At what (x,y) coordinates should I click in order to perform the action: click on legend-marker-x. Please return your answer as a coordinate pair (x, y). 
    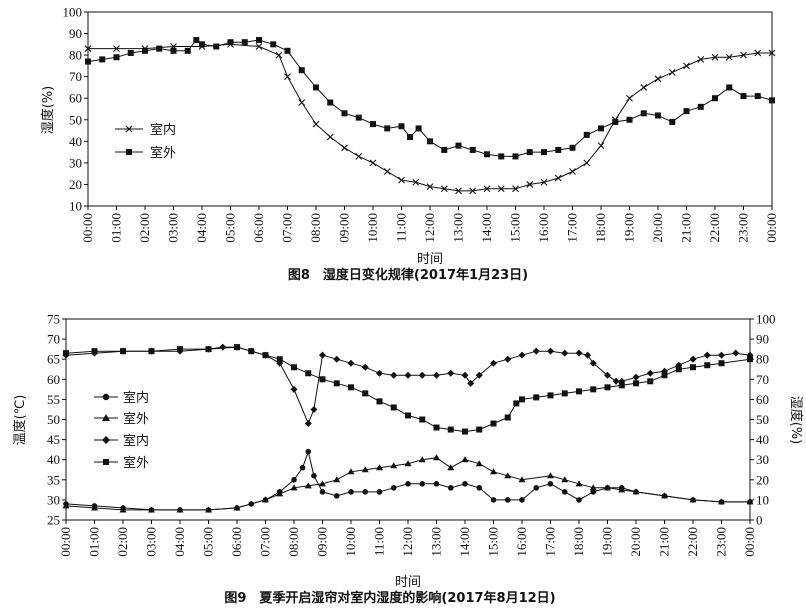
    Looking at the image, I should click on (129, 129).